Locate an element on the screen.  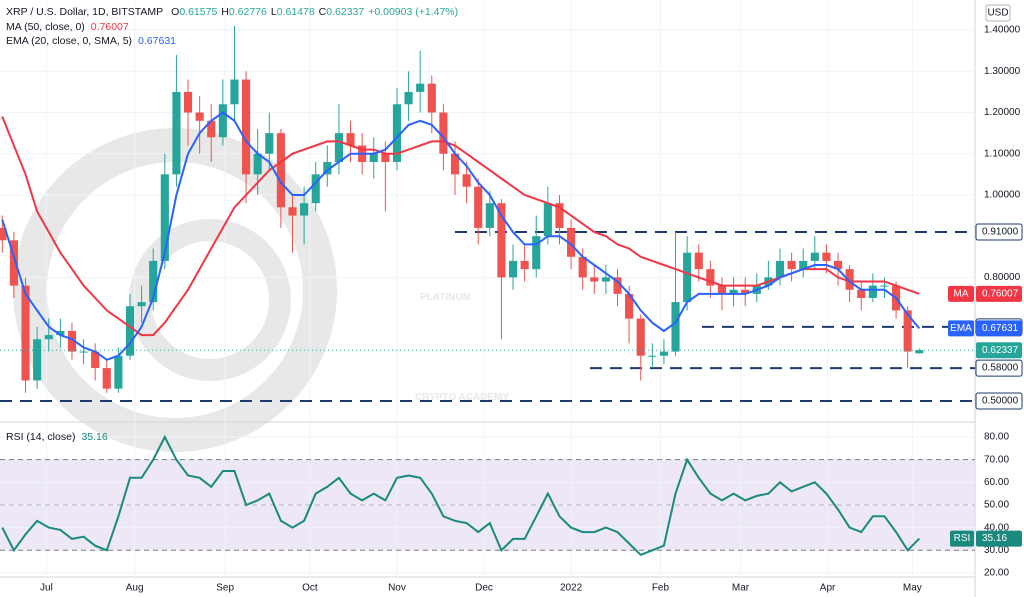
change: +0.00903 (+1.47%) is located at coordinates (413, 12).